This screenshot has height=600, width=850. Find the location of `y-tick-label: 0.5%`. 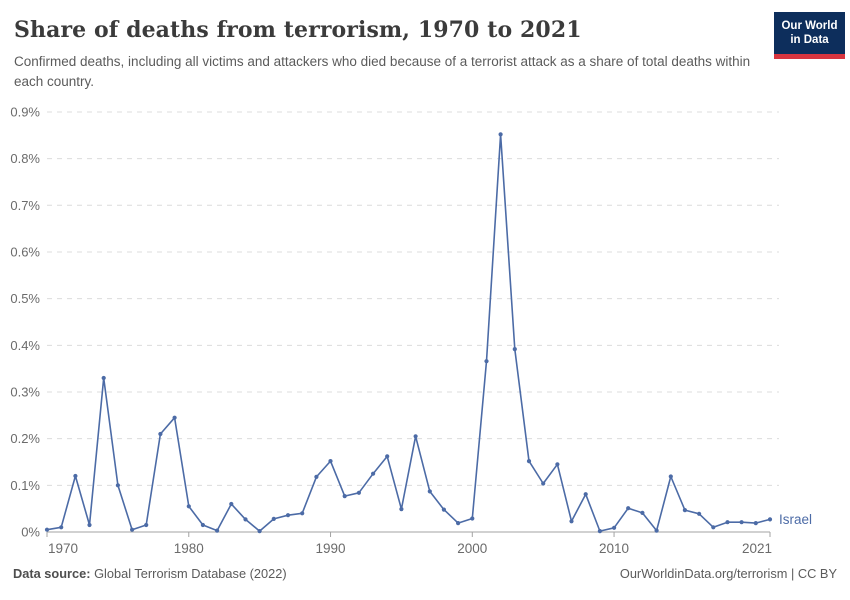

y-tick-label: 0.5% is located at coordinates (25, 298).